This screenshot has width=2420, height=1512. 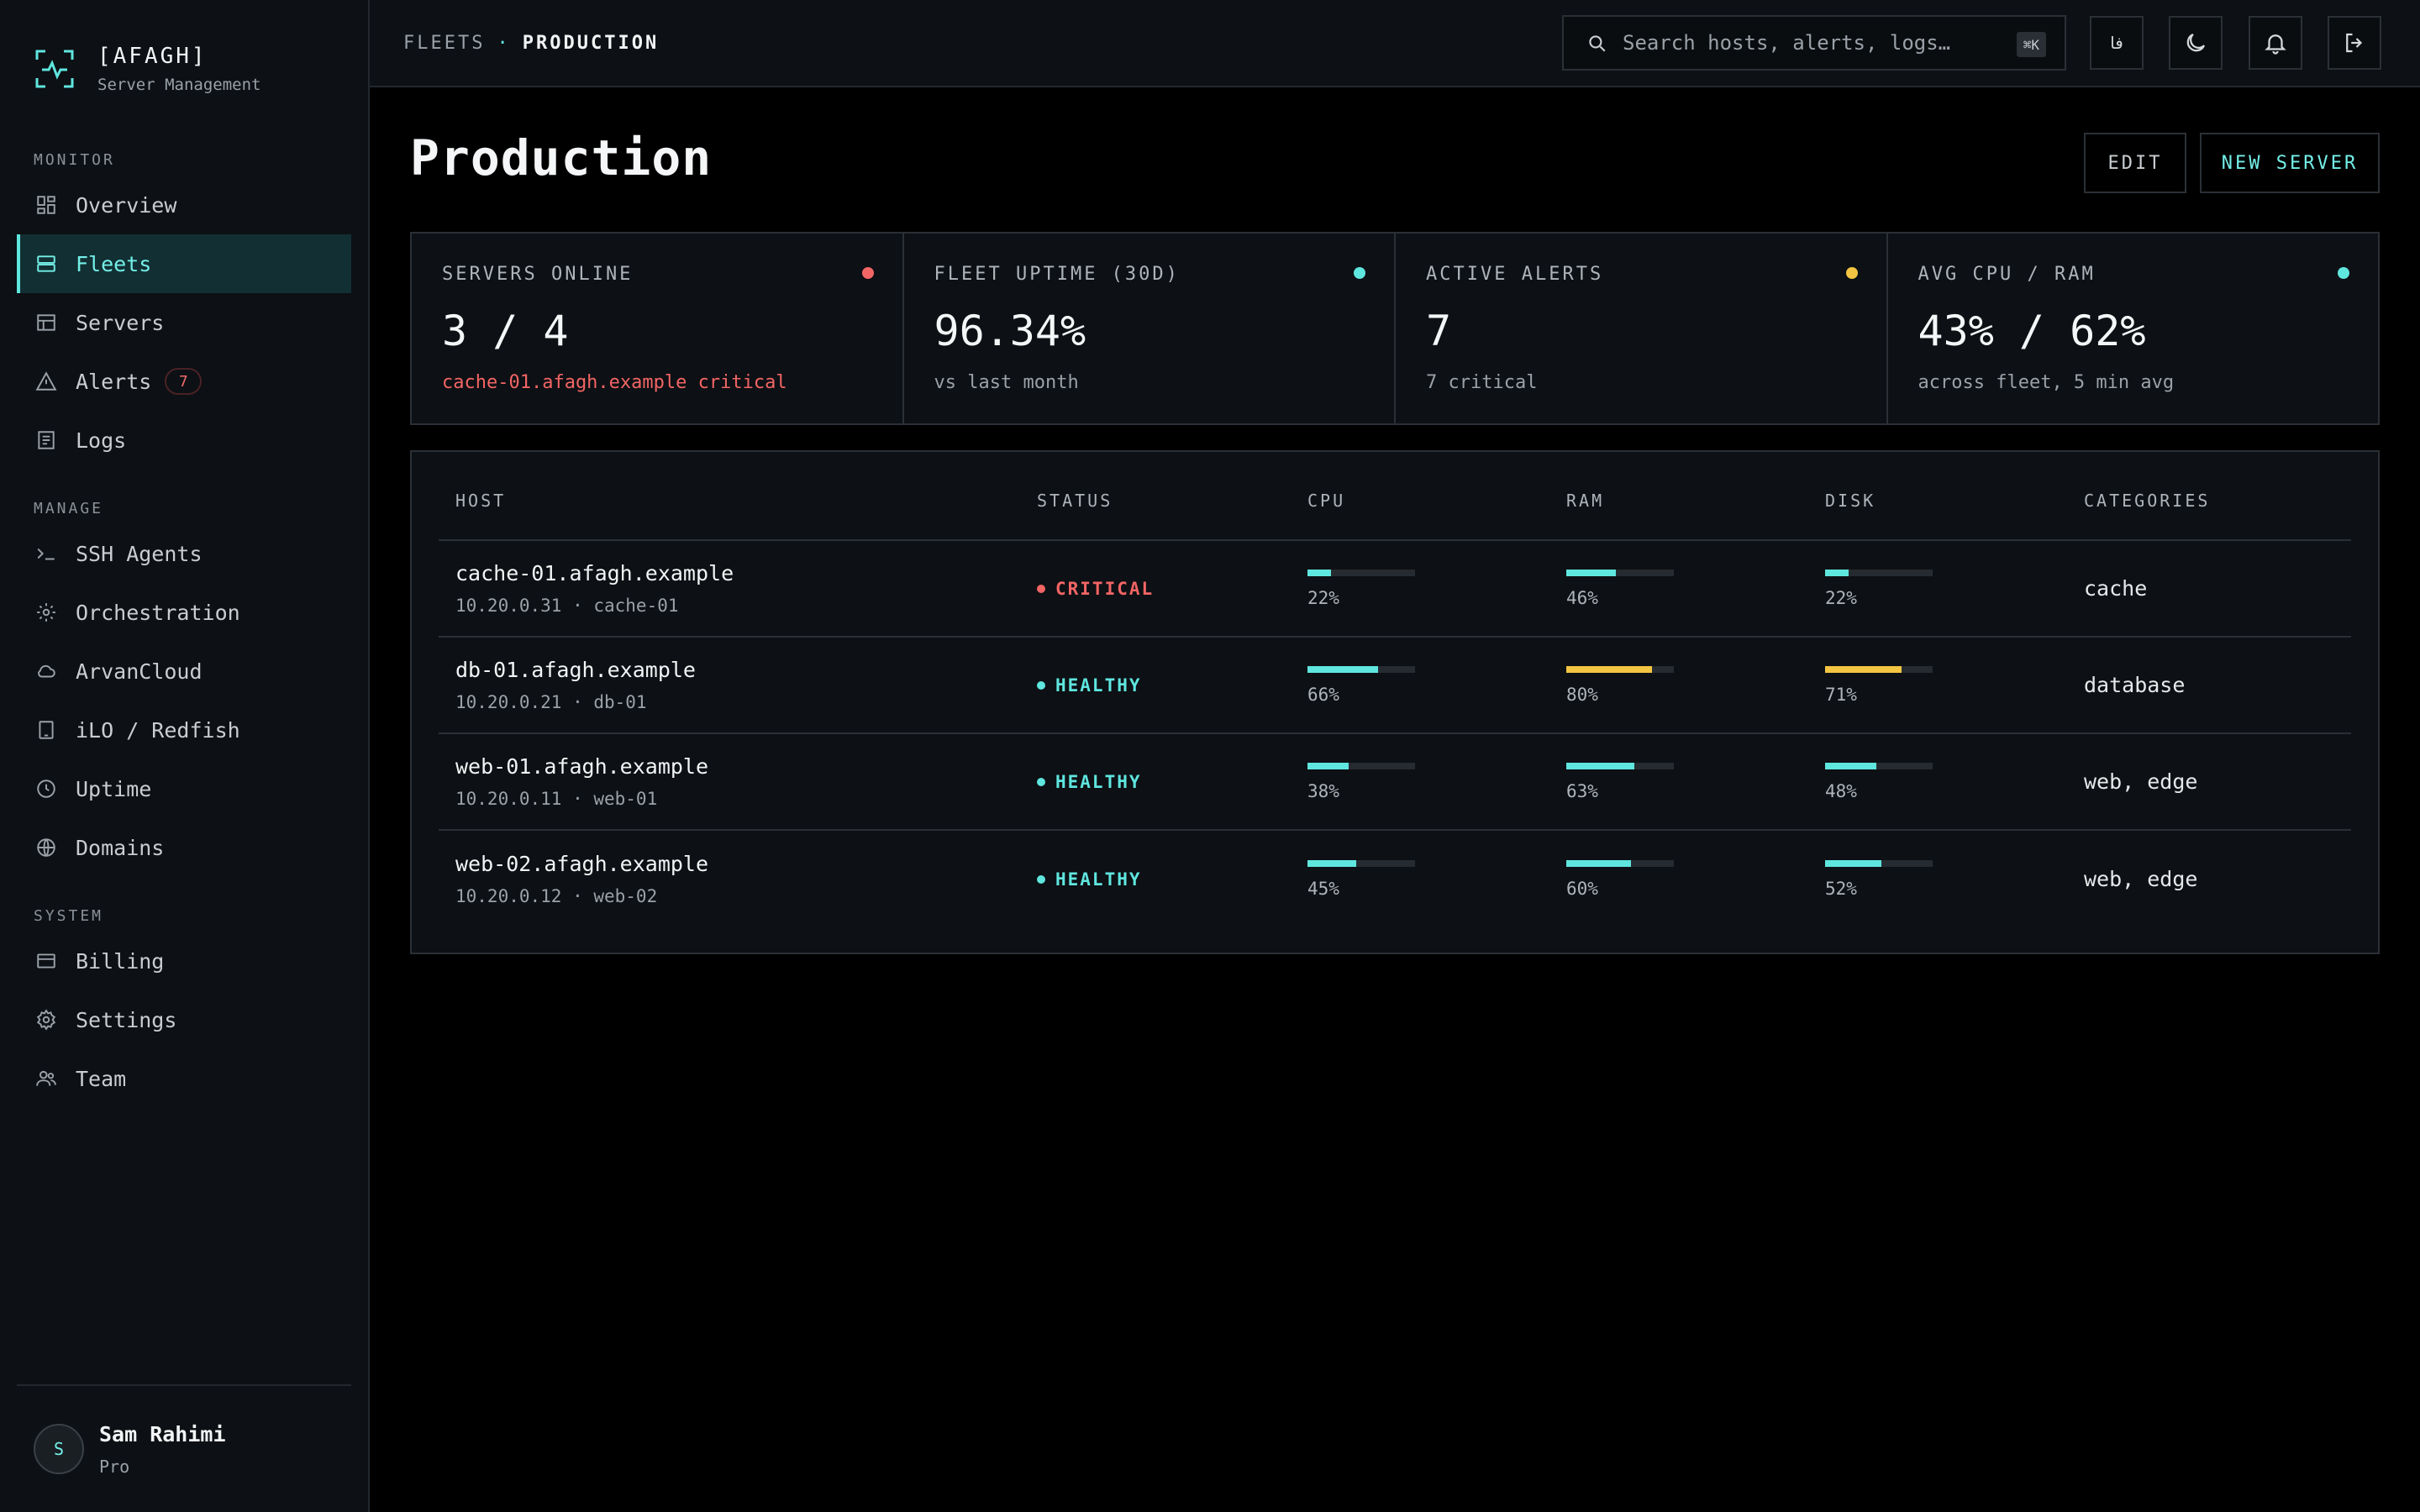 I want to click on categories: database, so click(x=2135, y=685).